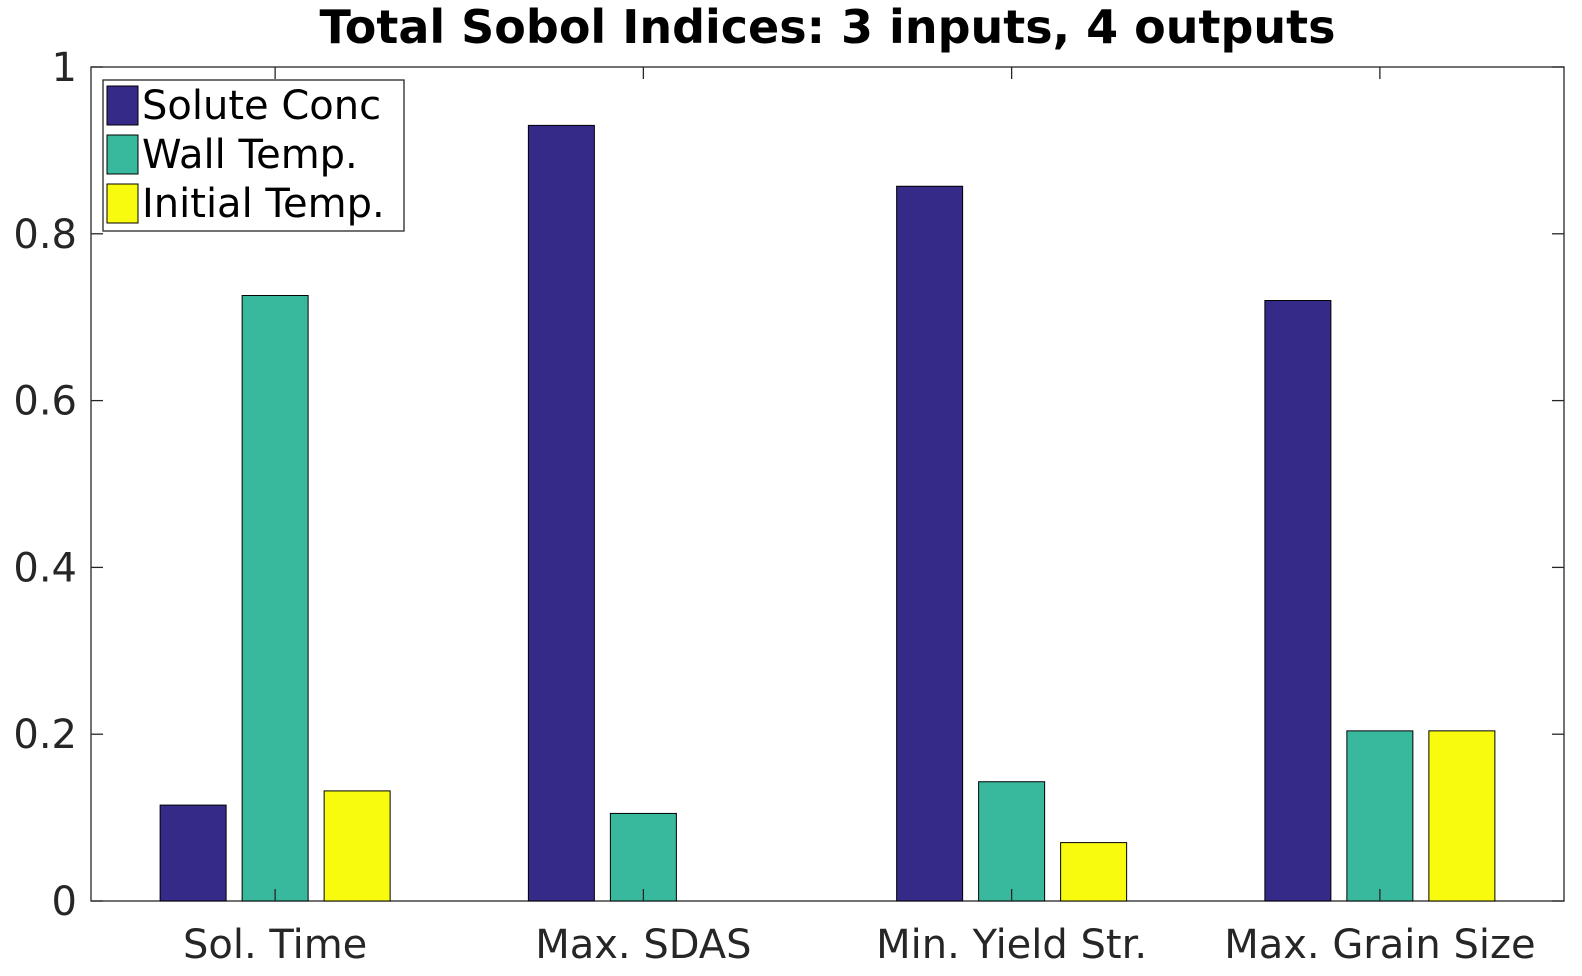  I want to click on y-tick-label: 0.2, so click(45, 735).